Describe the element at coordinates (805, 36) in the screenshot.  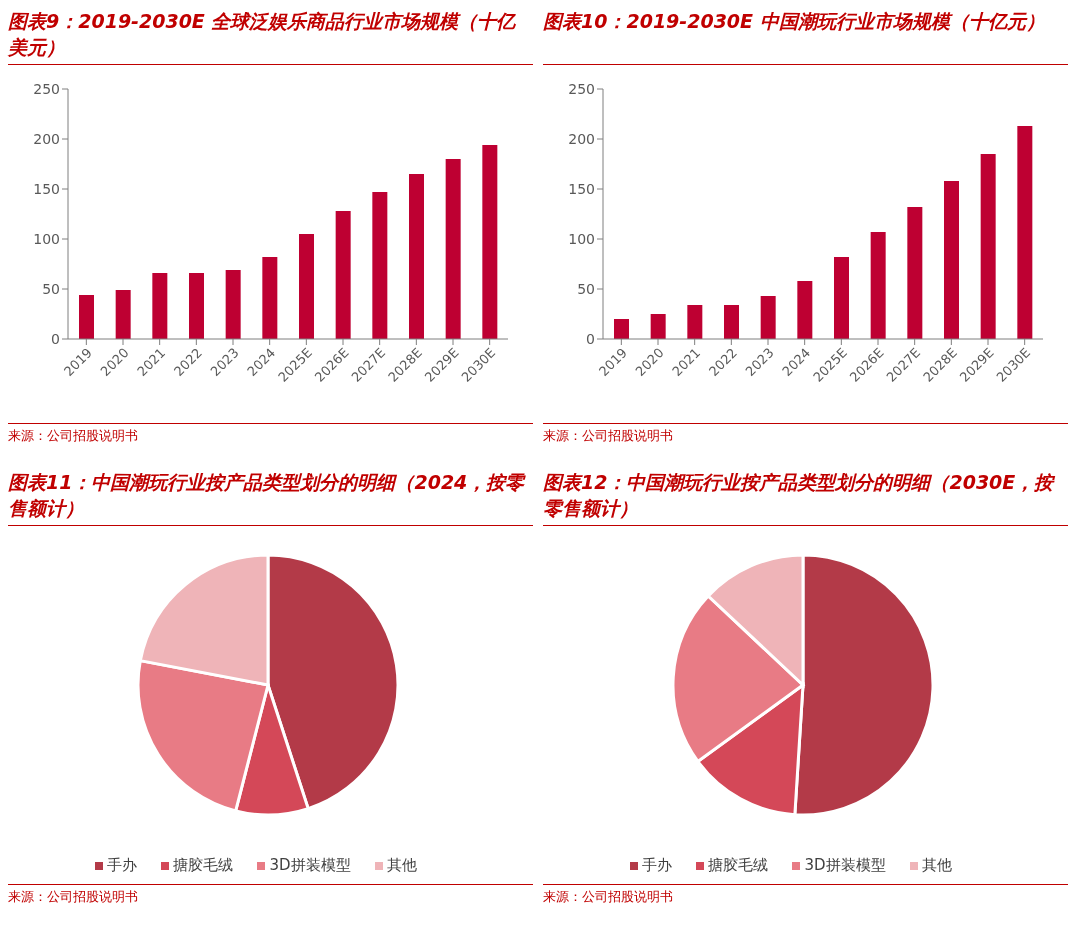
I see `chart-title: 图表10：2019-2030E 中国潮玩行业市场规模（十亿元）` at that location.